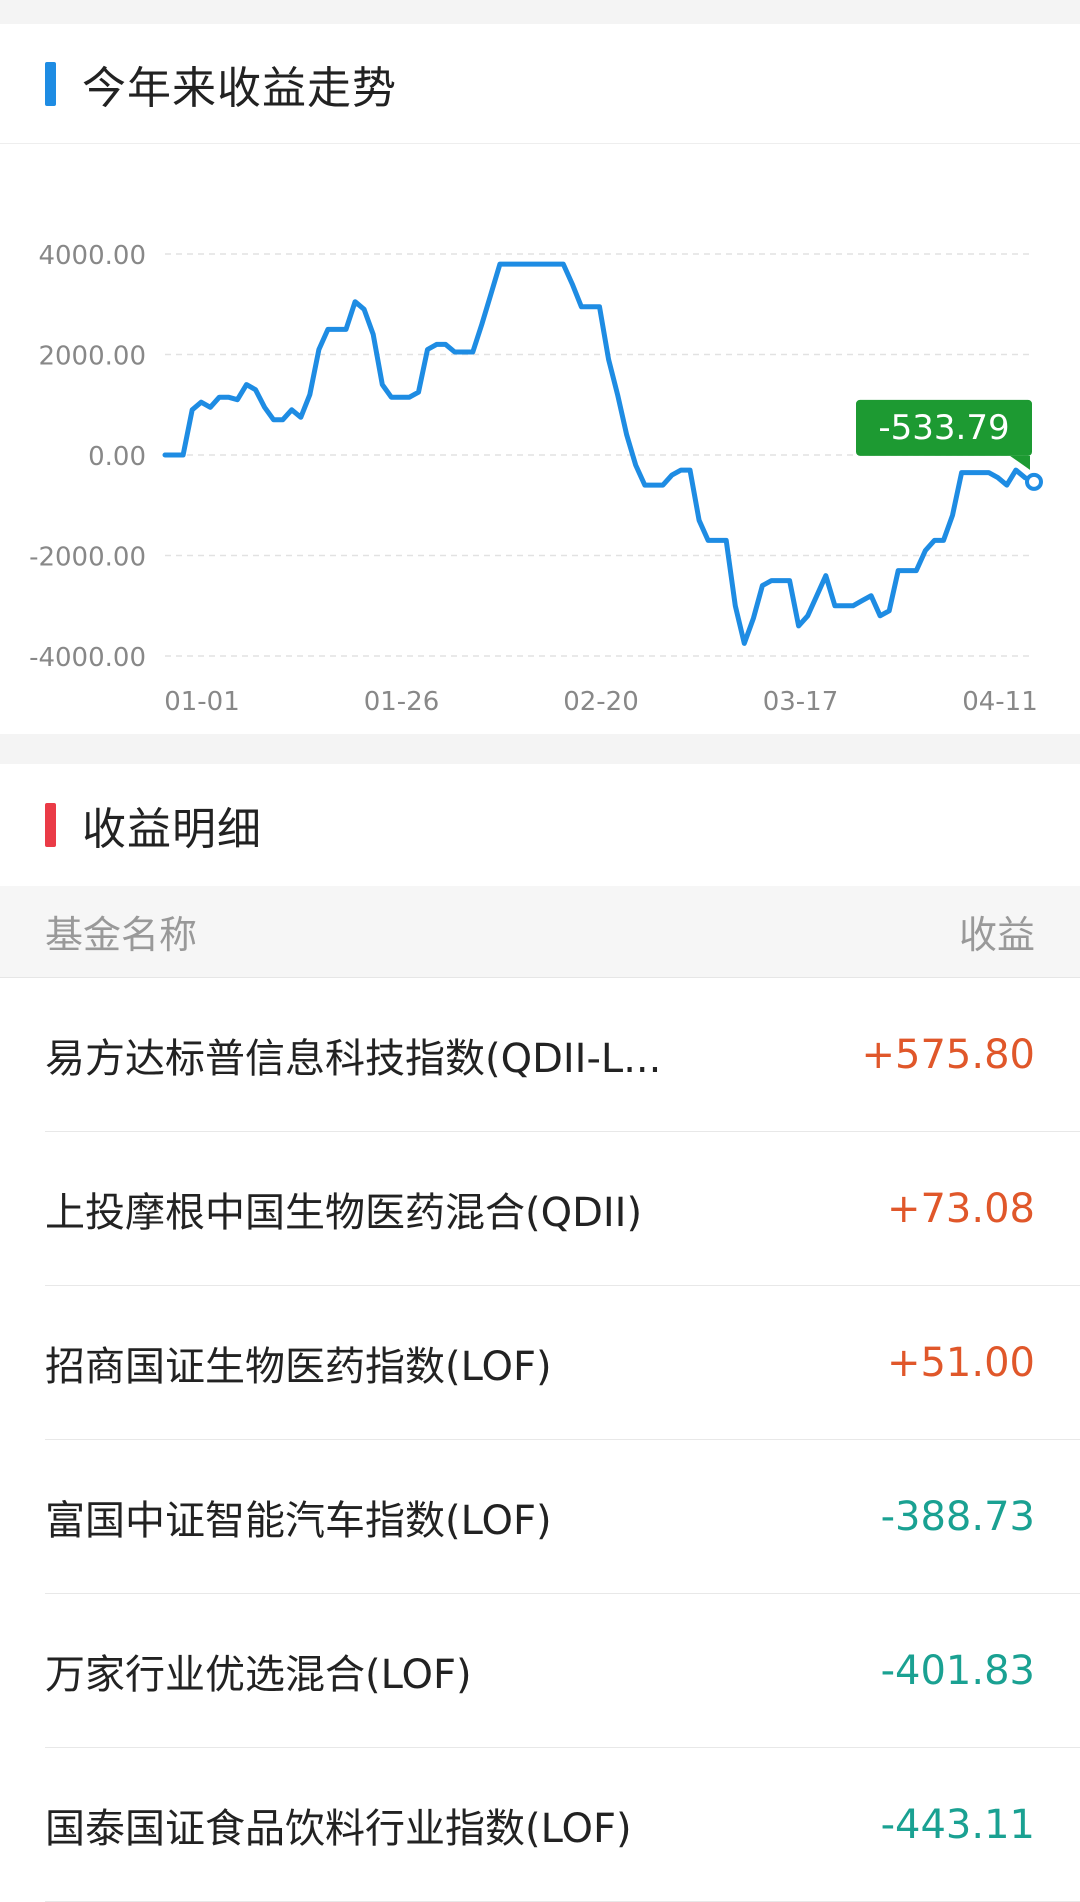 The width and height of the screenshot is (1080, 1902). What do you see at coordinates (117, 457) in the screenshot?
I see `y-tick-label: 0.00` at bounding box center [117, 457].